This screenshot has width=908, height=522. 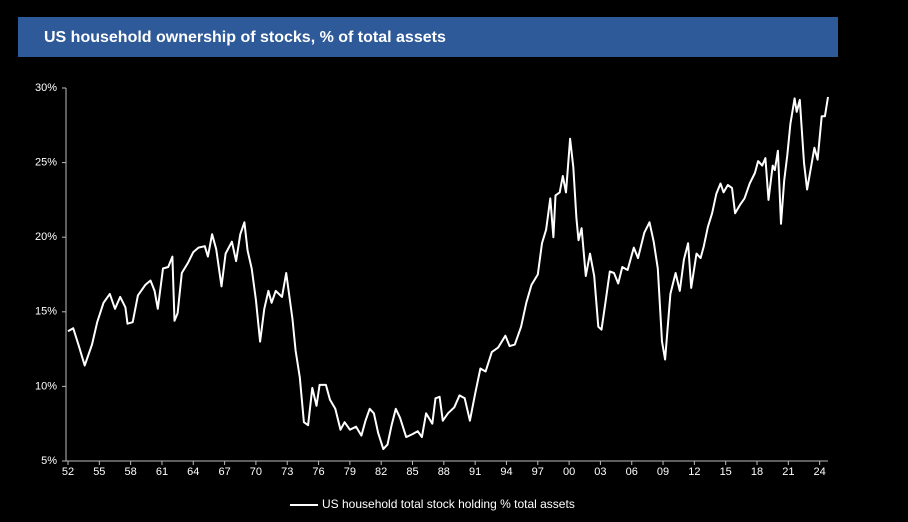 I want to click on x-tick-label: 24, so click(x=820, y=472).